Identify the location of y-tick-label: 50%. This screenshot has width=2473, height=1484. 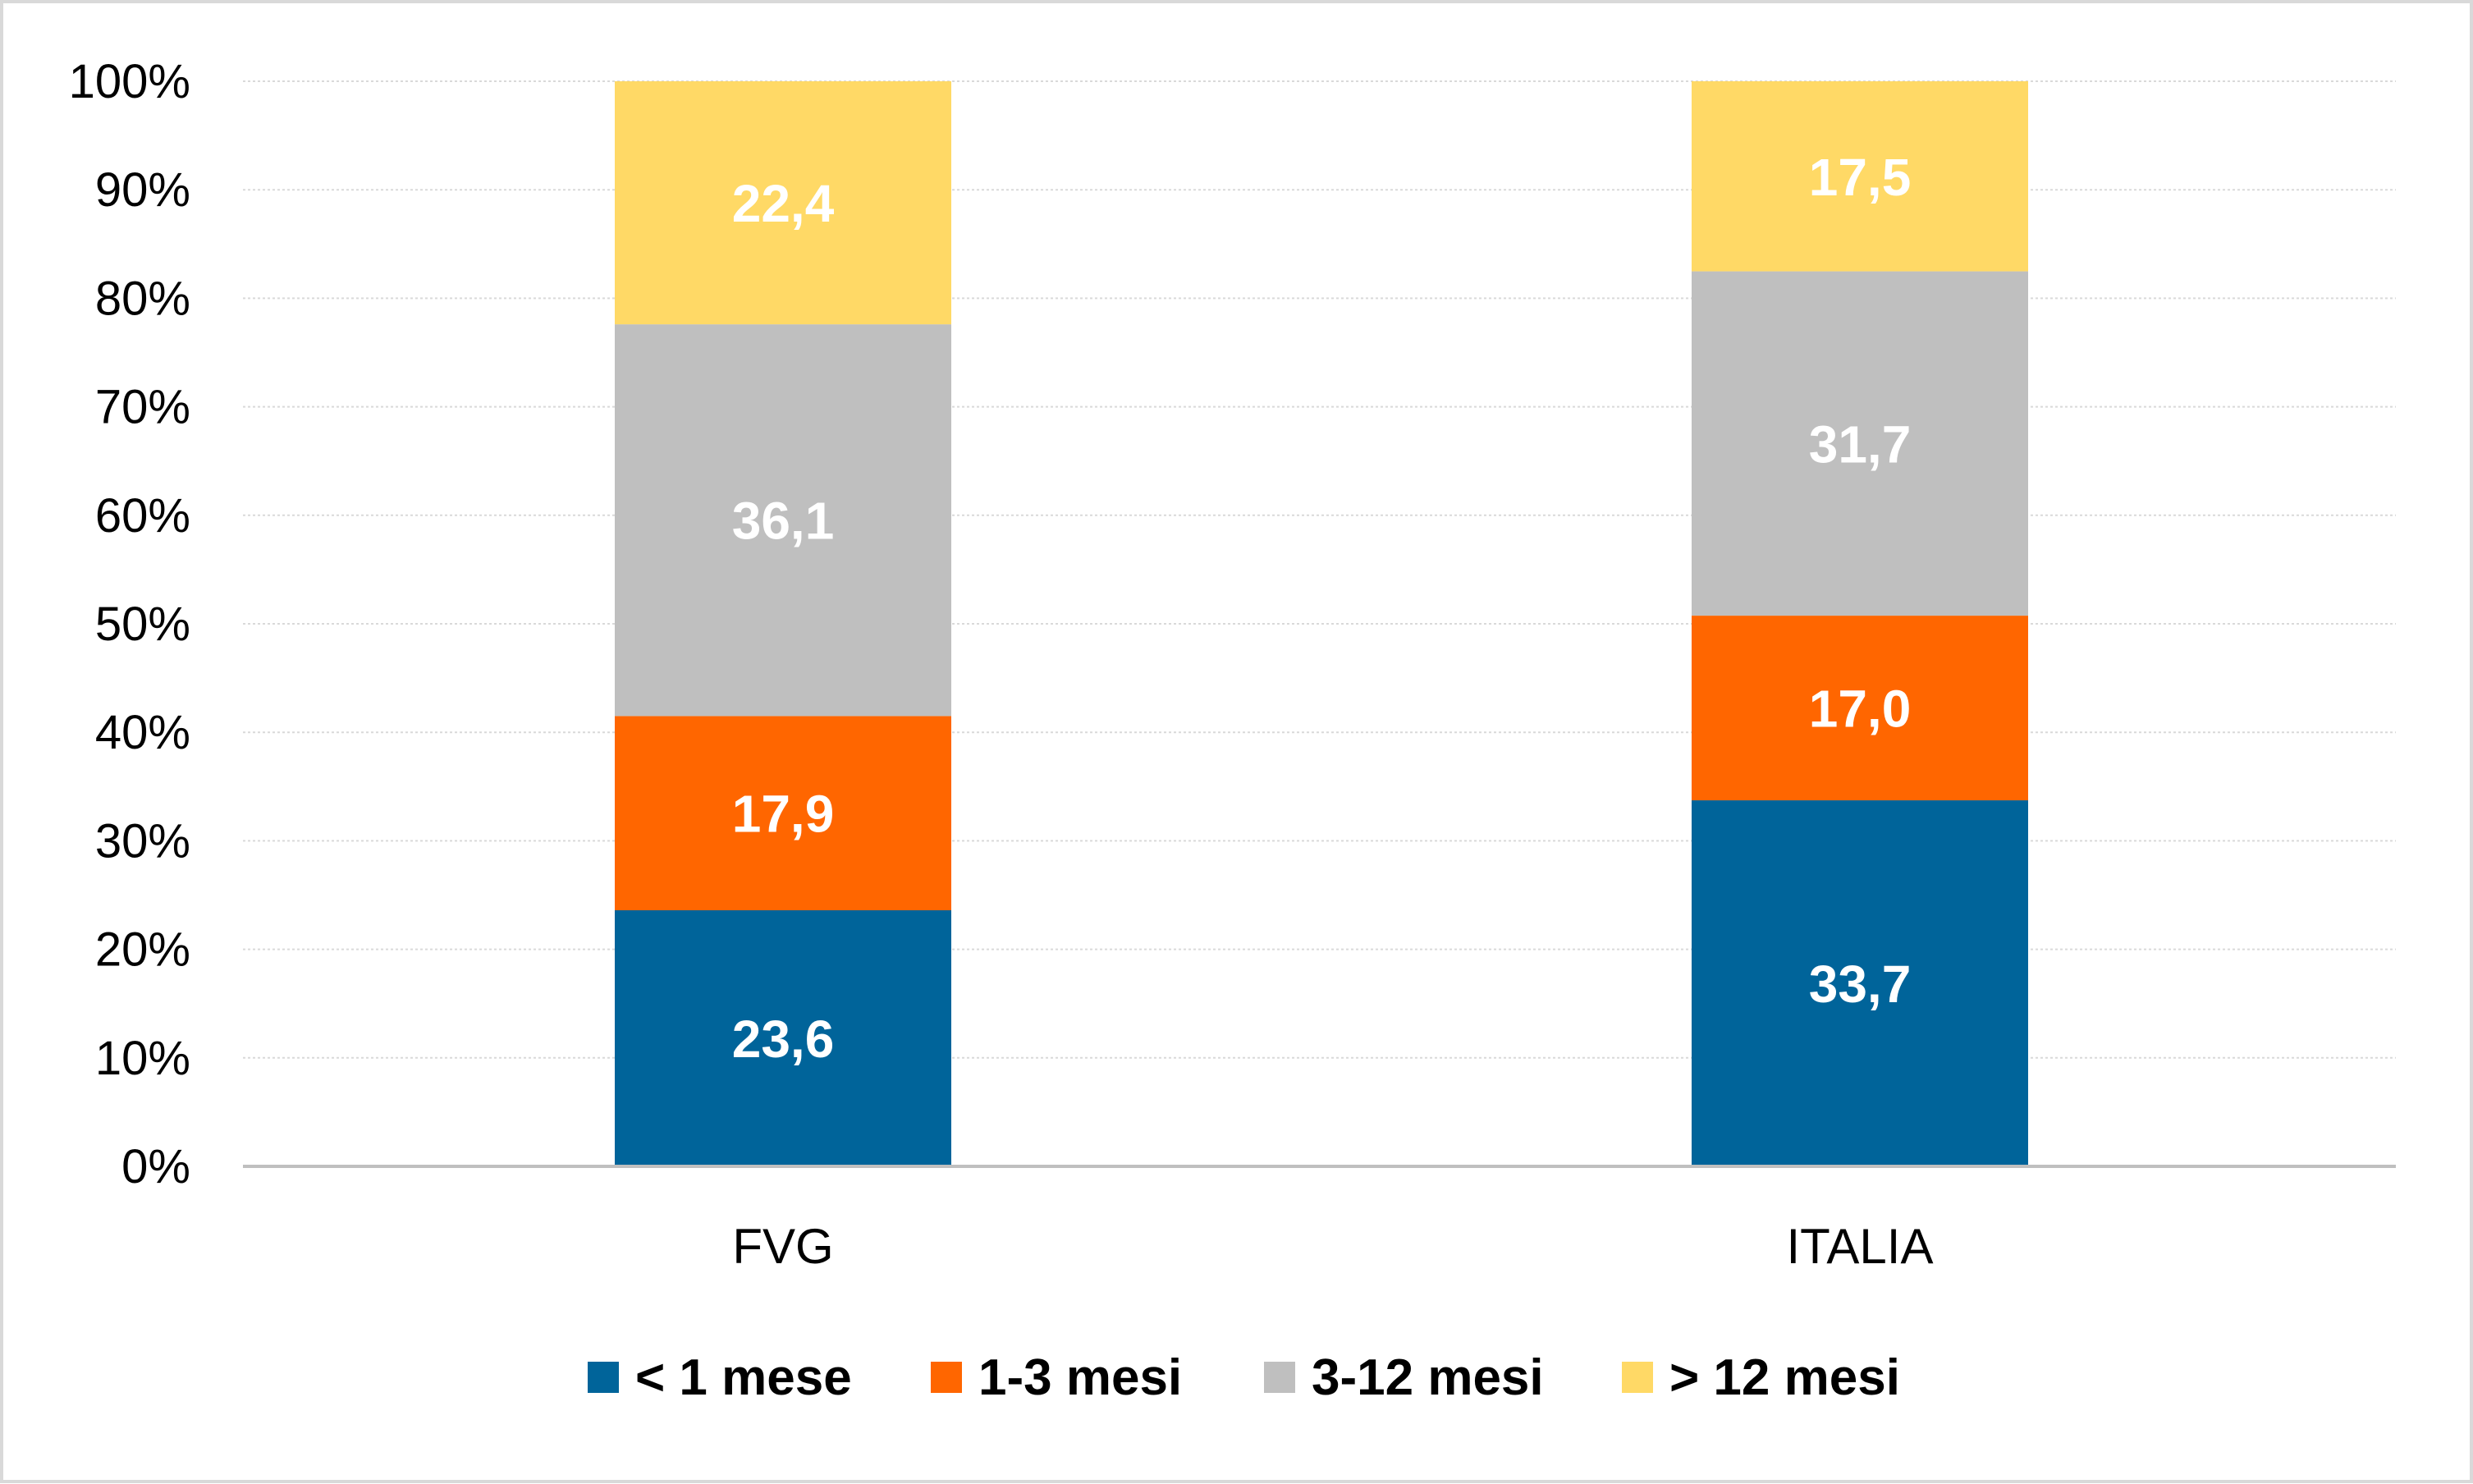
(142, 624).